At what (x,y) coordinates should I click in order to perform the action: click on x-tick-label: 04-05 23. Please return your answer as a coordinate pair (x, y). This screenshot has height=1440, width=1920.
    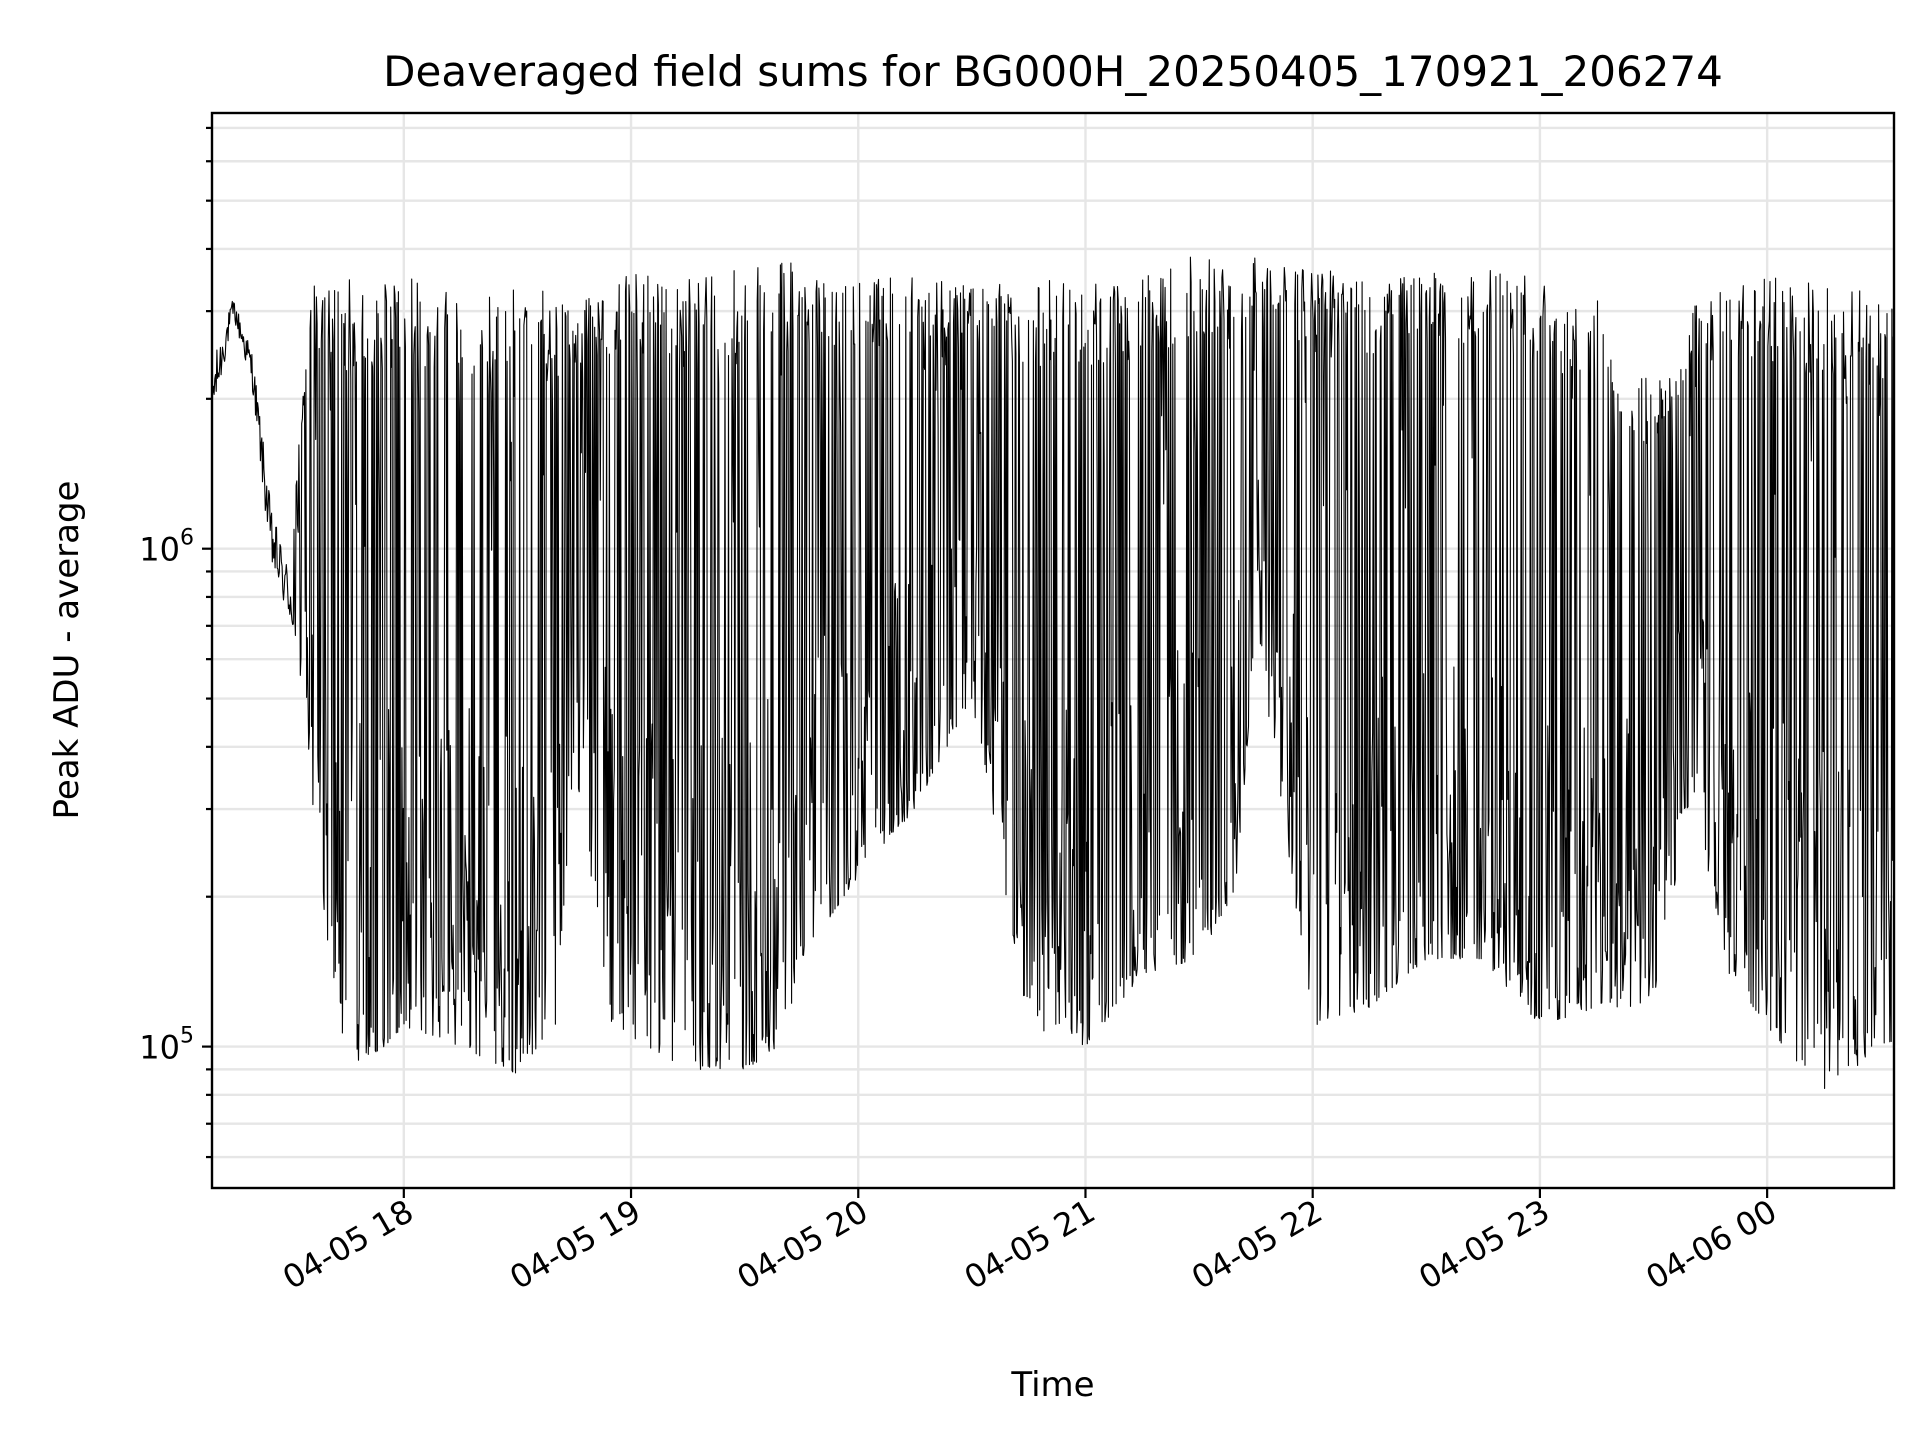
    Looking at the image, I should click on (1484, 1244).